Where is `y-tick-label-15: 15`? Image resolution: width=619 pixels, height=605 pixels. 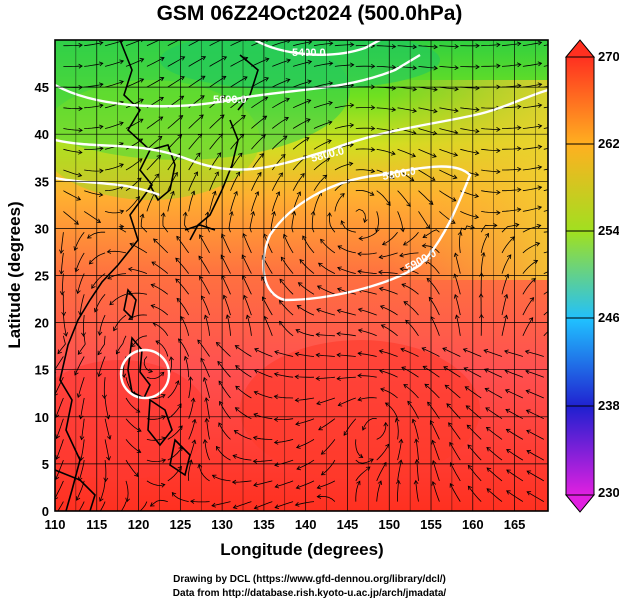 y-tick-label-15: 15 is located at coordinates (42, 370).